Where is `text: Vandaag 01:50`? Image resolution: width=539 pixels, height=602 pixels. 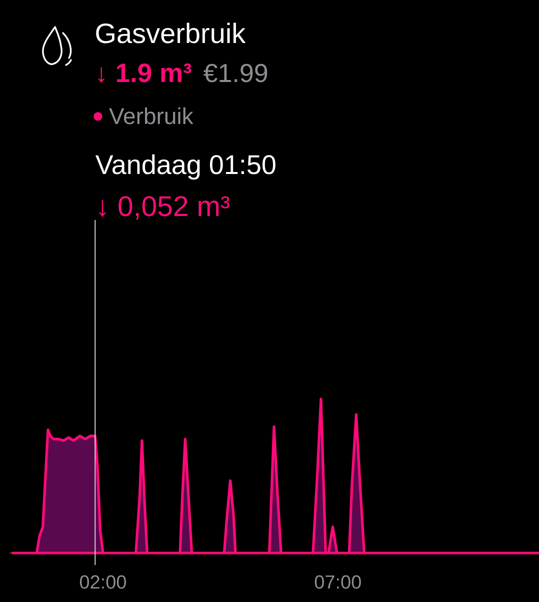
text: Vandaag 01:50 is located at coordinates (185, 167).